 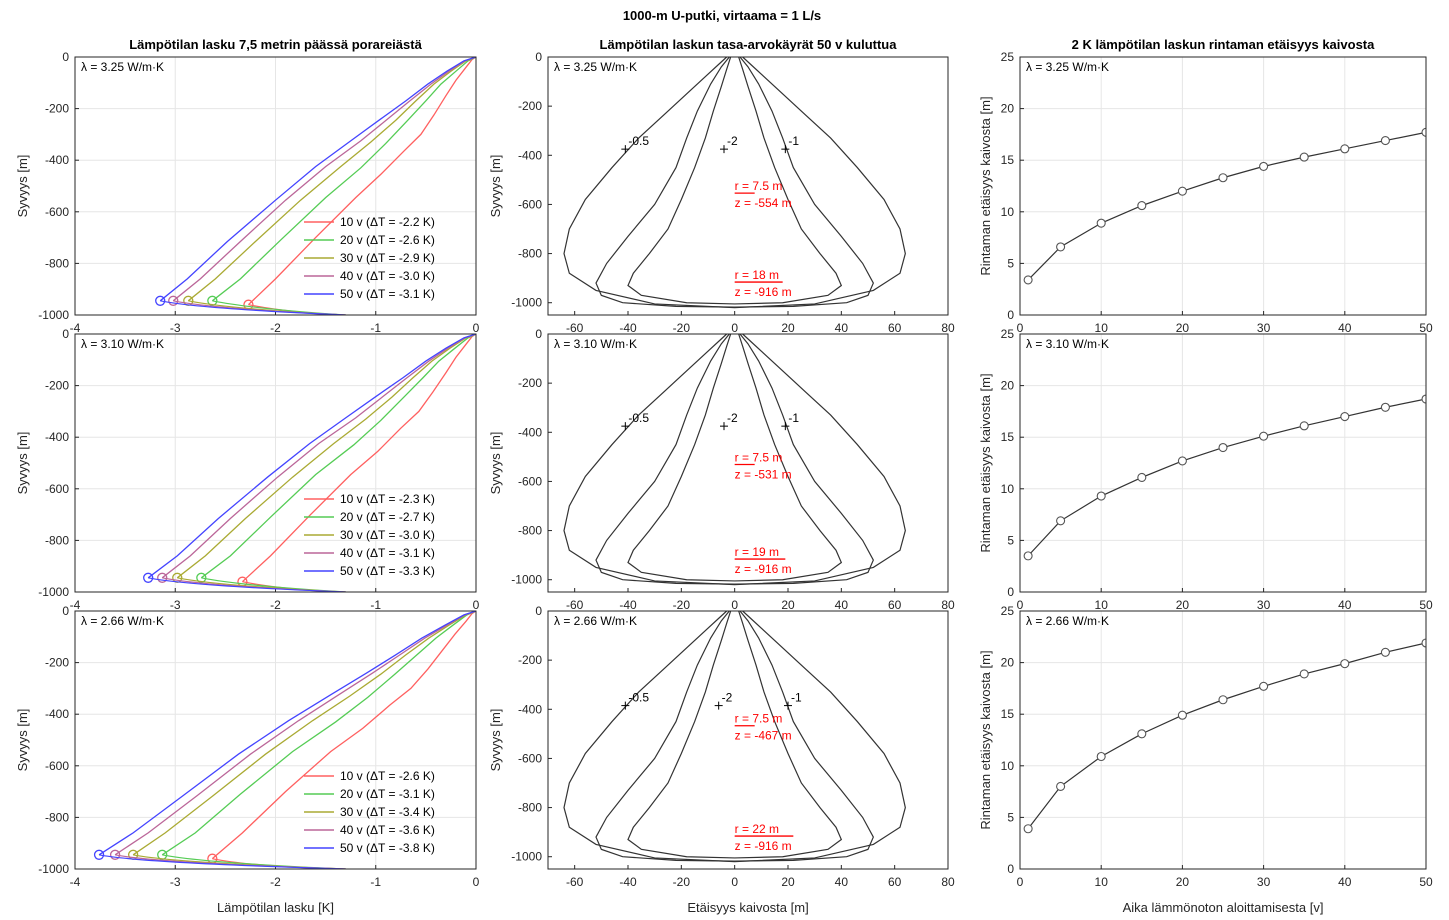 I want to click on legend-label: 30 v (ΔT = -2.9 K), so click(x=387, y=258).